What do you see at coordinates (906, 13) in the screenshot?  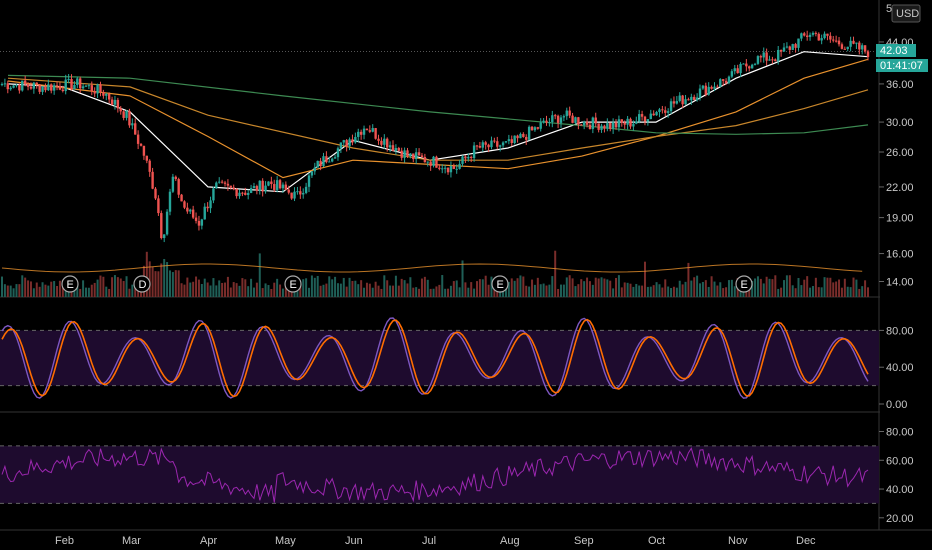 I see `currency-box` at bounding box center [906, 13].